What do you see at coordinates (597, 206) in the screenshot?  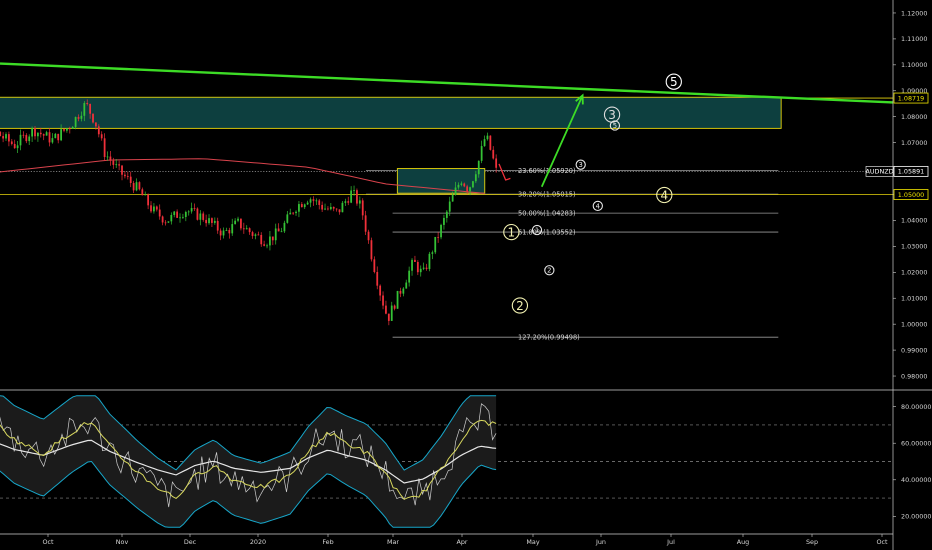 I see `wave-label-small-4: 4` at bounding box center [597, 206].